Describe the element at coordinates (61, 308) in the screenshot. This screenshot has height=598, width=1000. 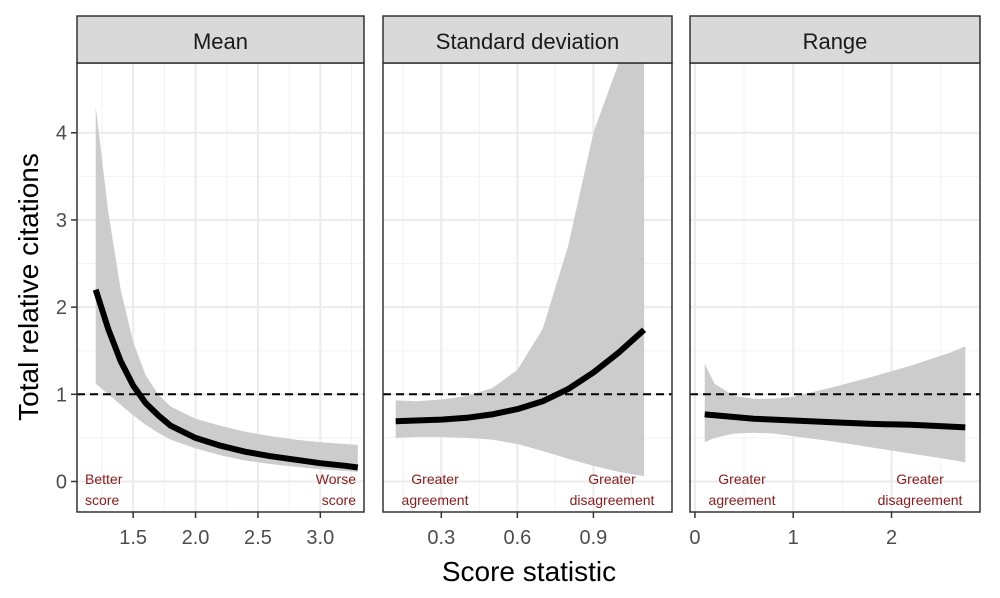
I see `y-tick-label: 2` at that location.